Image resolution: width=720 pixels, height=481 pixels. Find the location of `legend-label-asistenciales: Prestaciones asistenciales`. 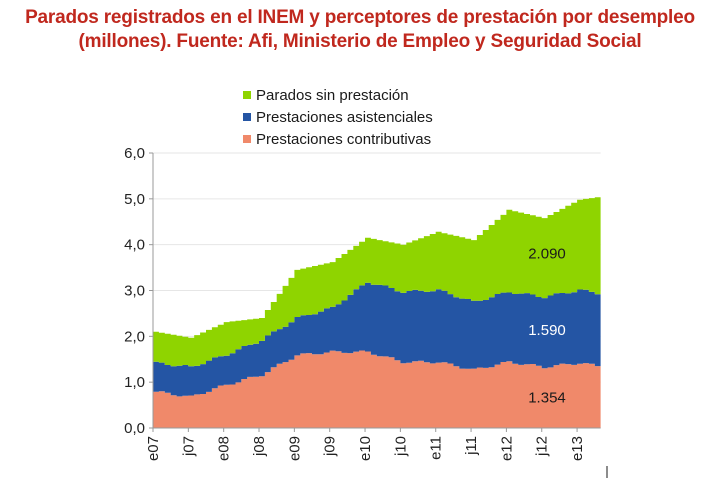

legend-label-asistenciales: Prestaciones asistenciales is located at coordinates (344, 117).